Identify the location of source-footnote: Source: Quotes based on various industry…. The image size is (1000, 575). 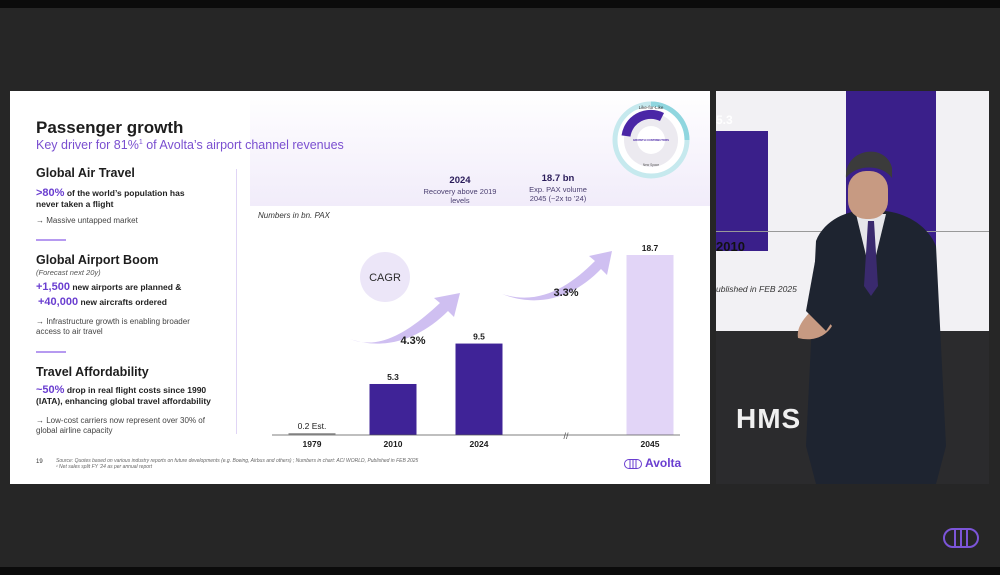
(237, 464).